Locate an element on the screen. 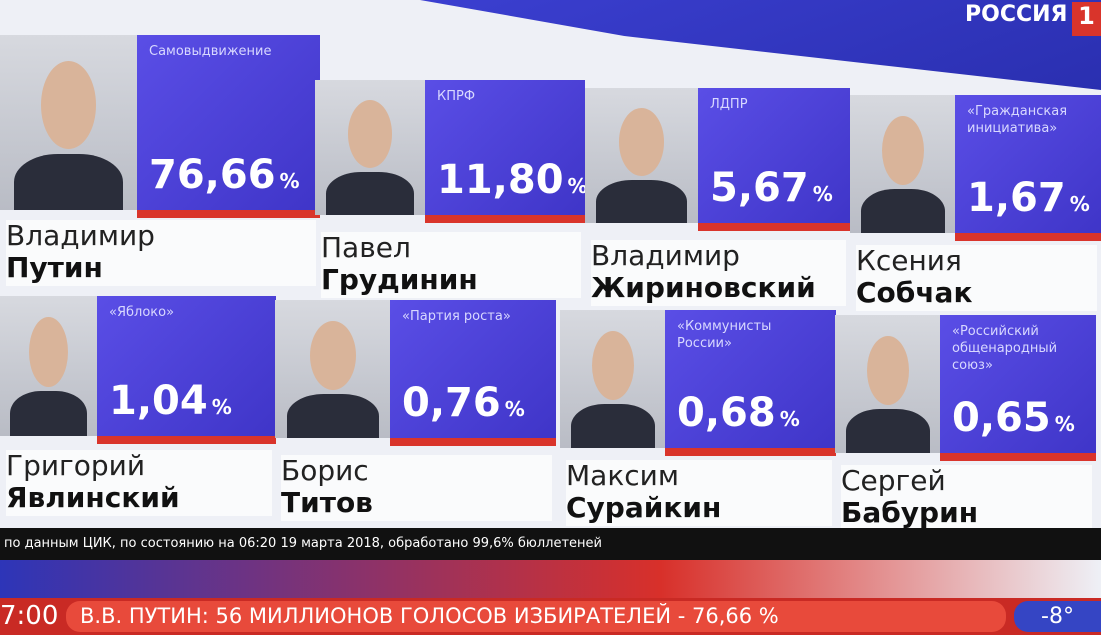 The image size is (1101, 635). percentage: 5,67% is located at coordinates (771, 188).